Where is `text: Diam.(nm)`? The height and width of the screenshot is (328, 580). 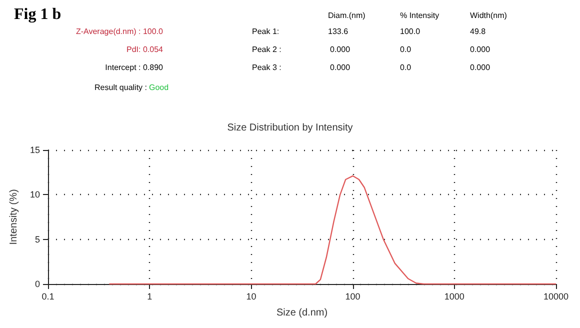
text: Diam.(nm) is located at coordinates (347, 15).